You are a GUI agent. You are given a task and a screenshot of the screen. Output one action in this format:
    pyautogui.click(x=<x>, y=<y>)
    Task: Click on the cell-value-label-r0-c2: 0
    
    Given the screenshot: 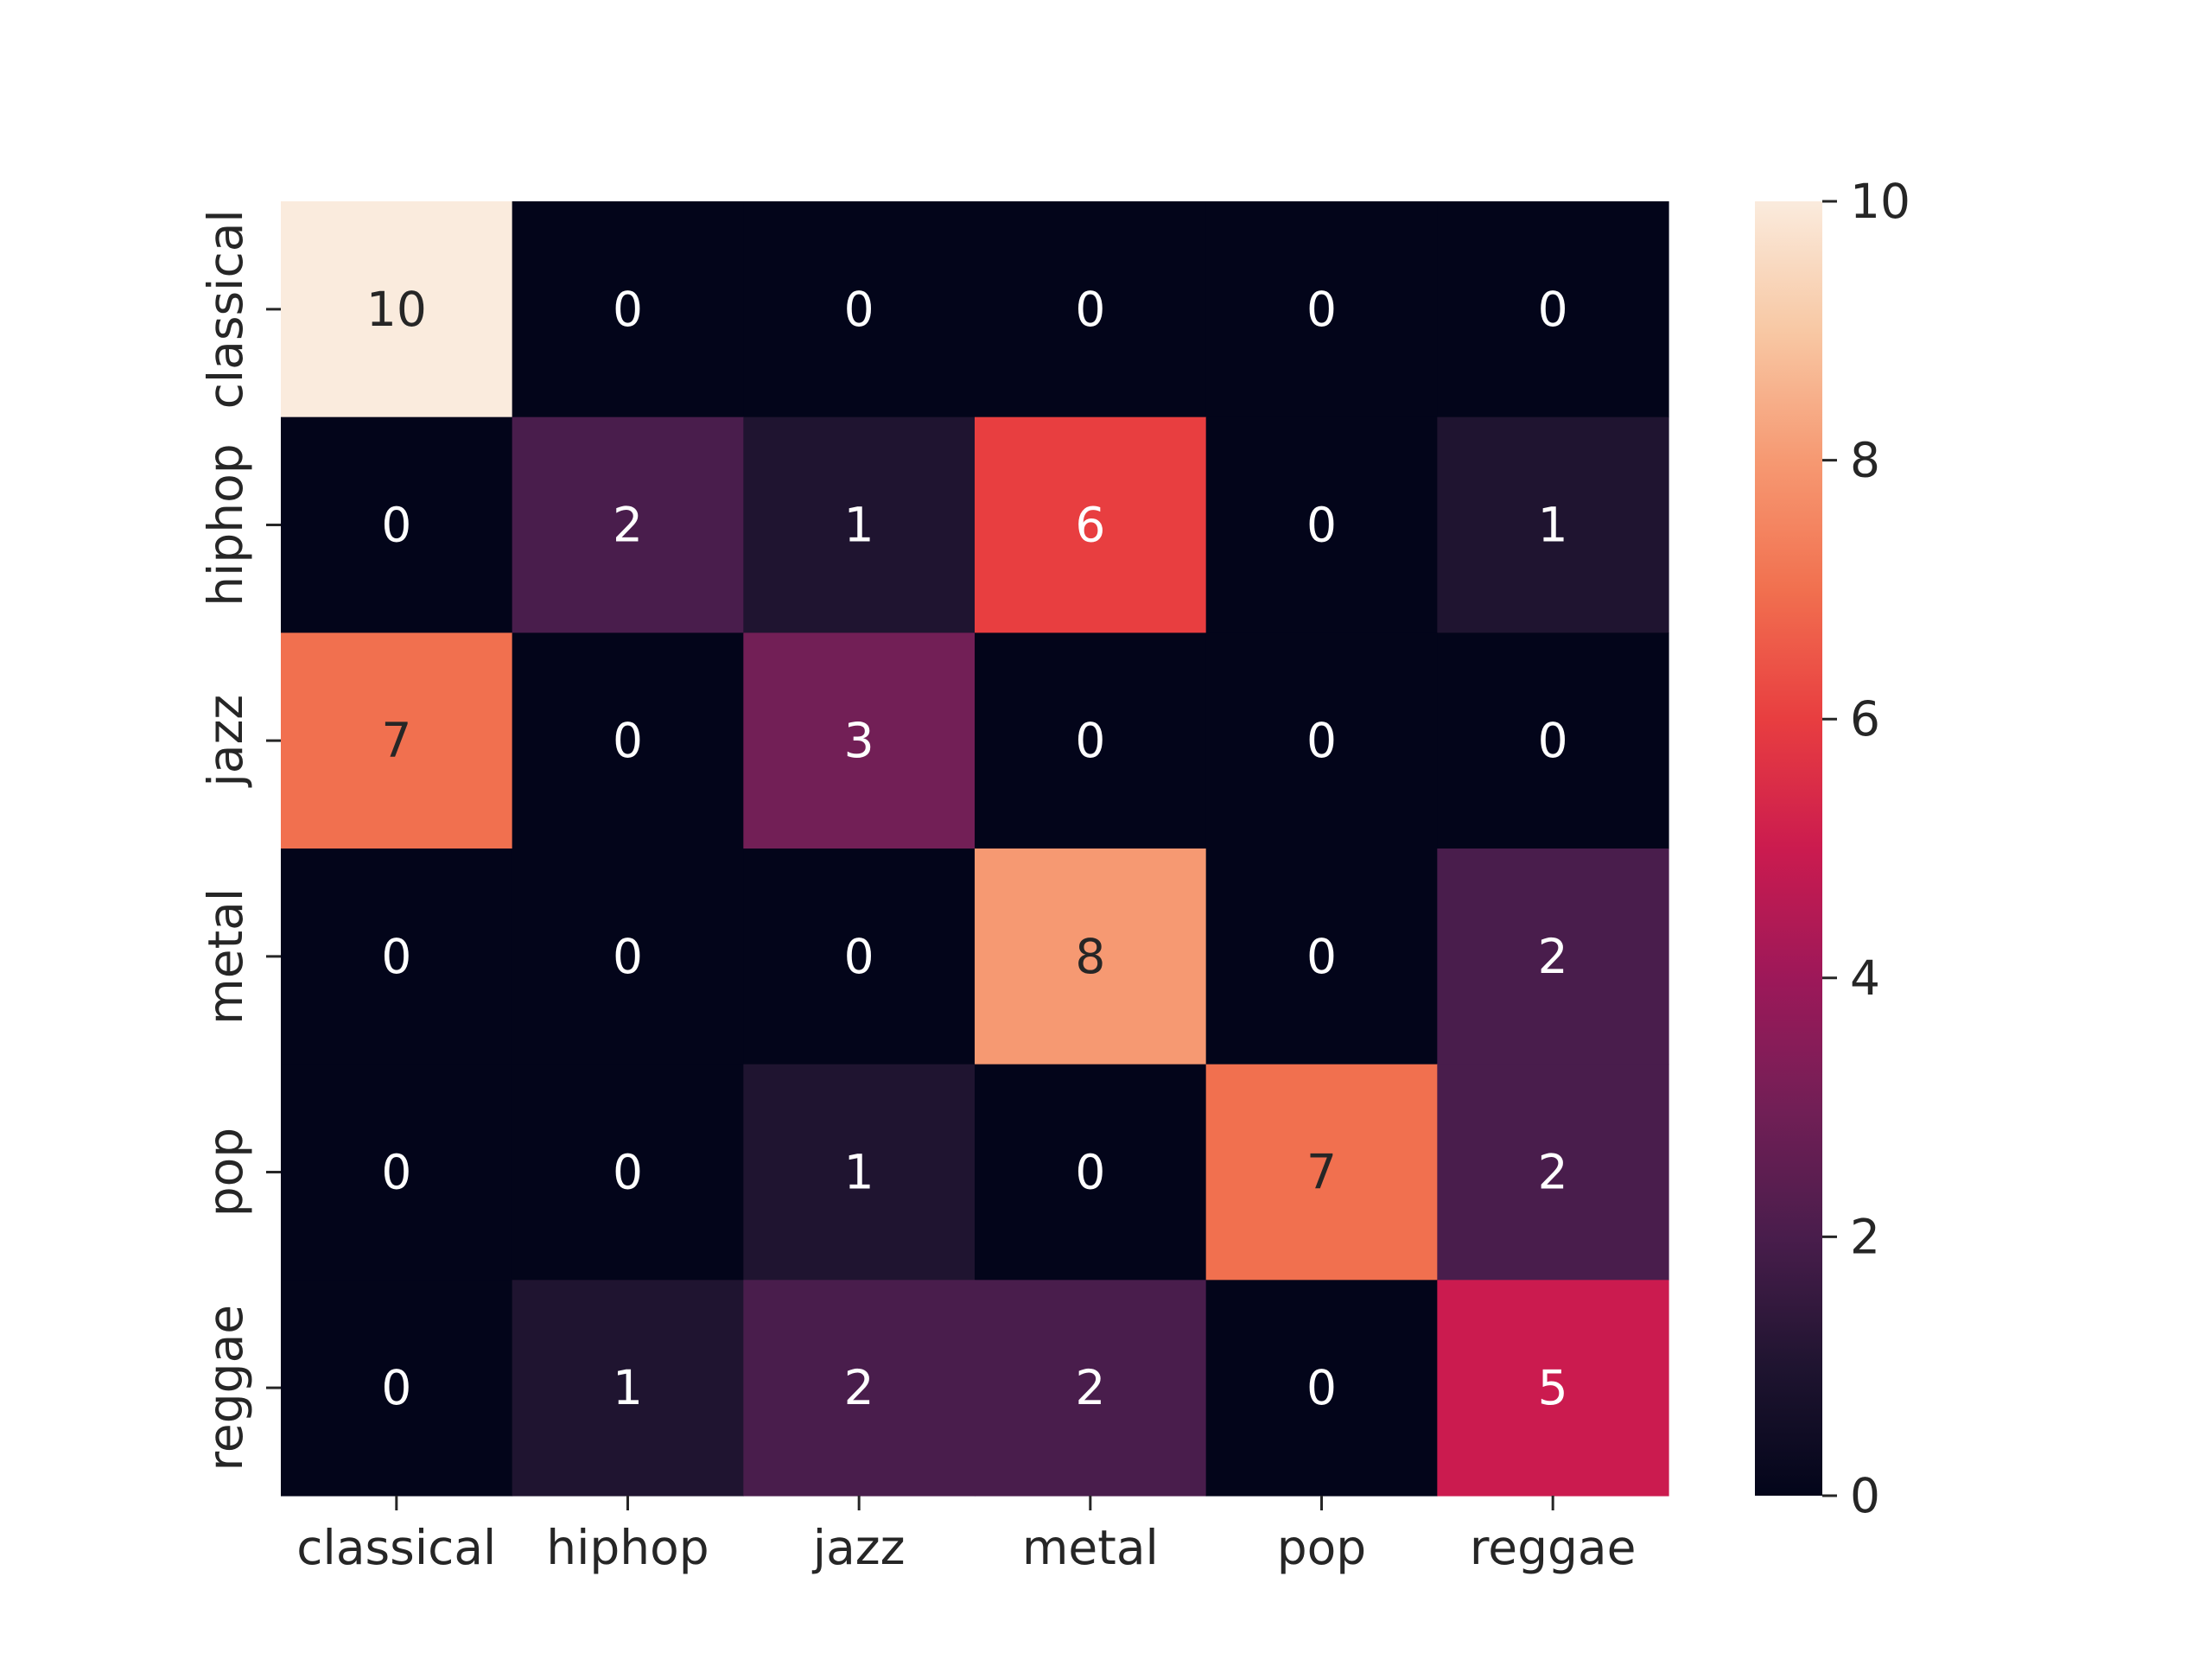 What is the action you would take?
    pyautogui.click(x=859, y=309)
    